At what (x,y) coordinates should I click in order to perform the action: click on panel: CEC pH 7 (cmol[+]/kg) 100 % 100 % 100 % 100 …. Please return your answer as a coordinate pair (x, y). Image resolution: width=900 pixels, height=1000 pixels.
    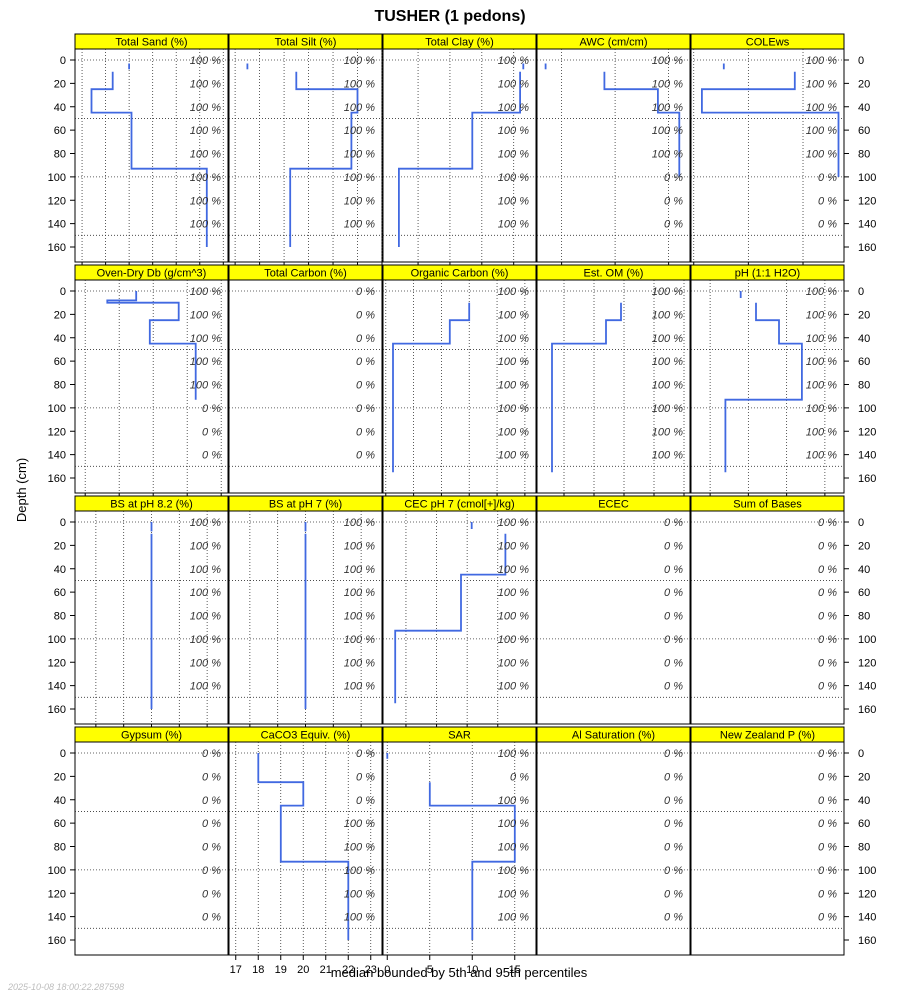
    Looking at the image, I should click on (459, 620).